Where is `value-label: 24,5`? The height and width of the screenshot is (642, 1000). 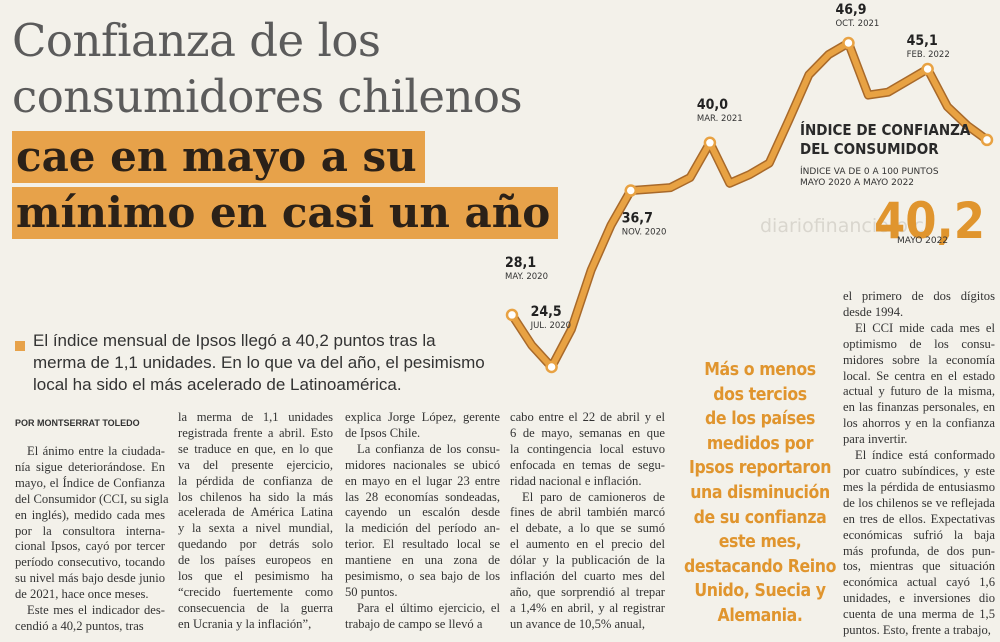
value-label: 24,5 is located at coordinates (546, 312).